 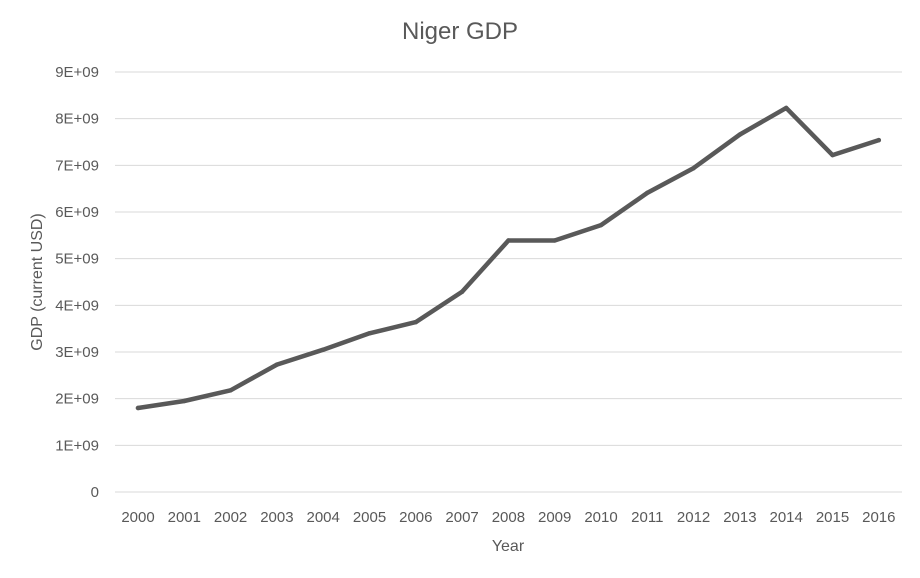 I want to click on x-tick-label: 2016, so click(x=878, y=517).